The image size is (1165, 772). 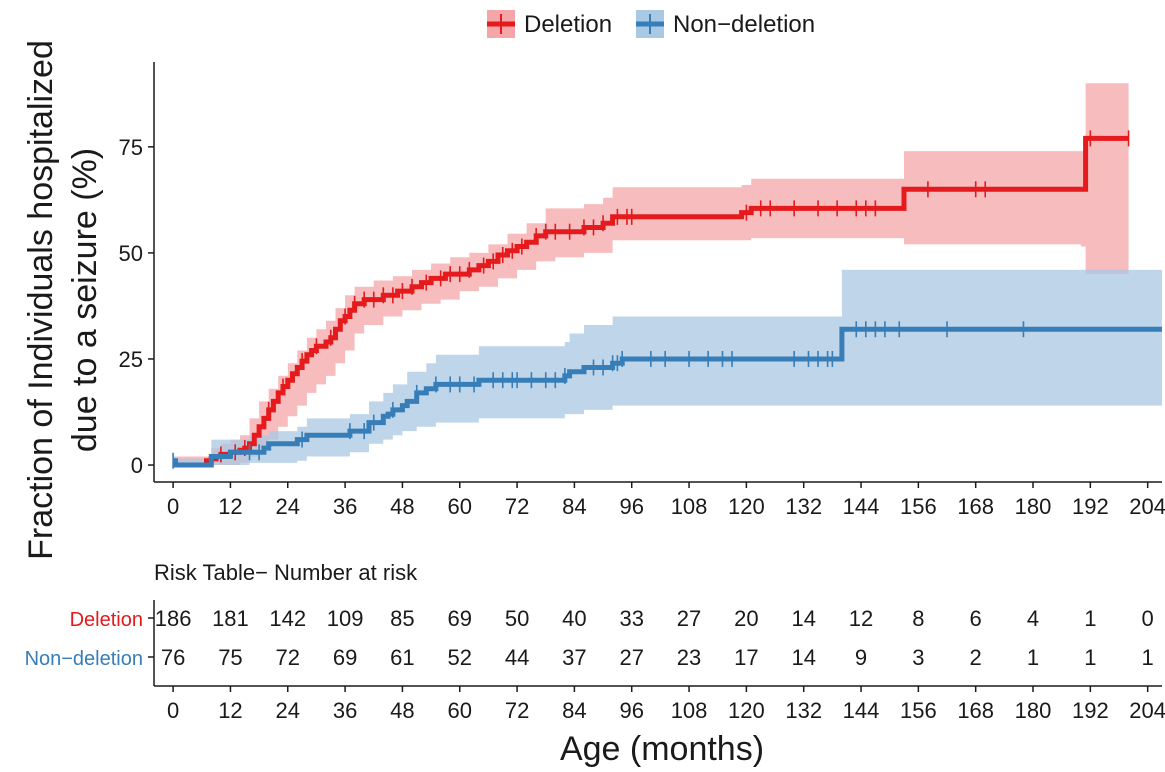 What do you see at coordinates (85, 300) in the screenshot?
I see `y-axis-title-line-2: due to a seizure (%)` at bounding box center [85, 300].